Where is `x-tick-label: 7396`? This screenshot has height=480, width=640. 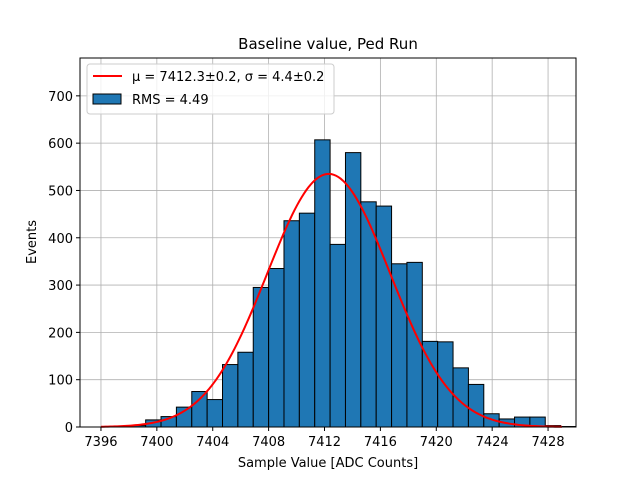
x-tick-label: 7396 is located at coordinates (100, 442).